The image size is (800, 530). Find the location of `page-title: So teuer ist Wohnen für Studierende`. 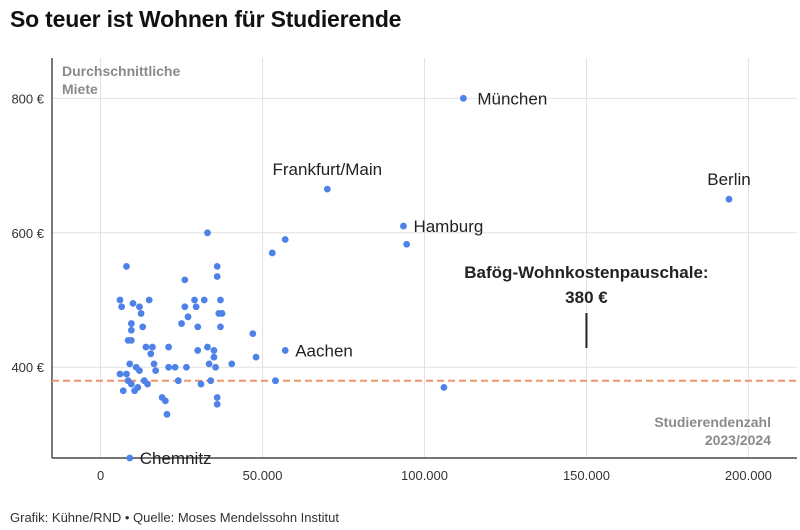

page-title: So teuer ist Wohnen für Studierende is located at coordinates (206, 19).